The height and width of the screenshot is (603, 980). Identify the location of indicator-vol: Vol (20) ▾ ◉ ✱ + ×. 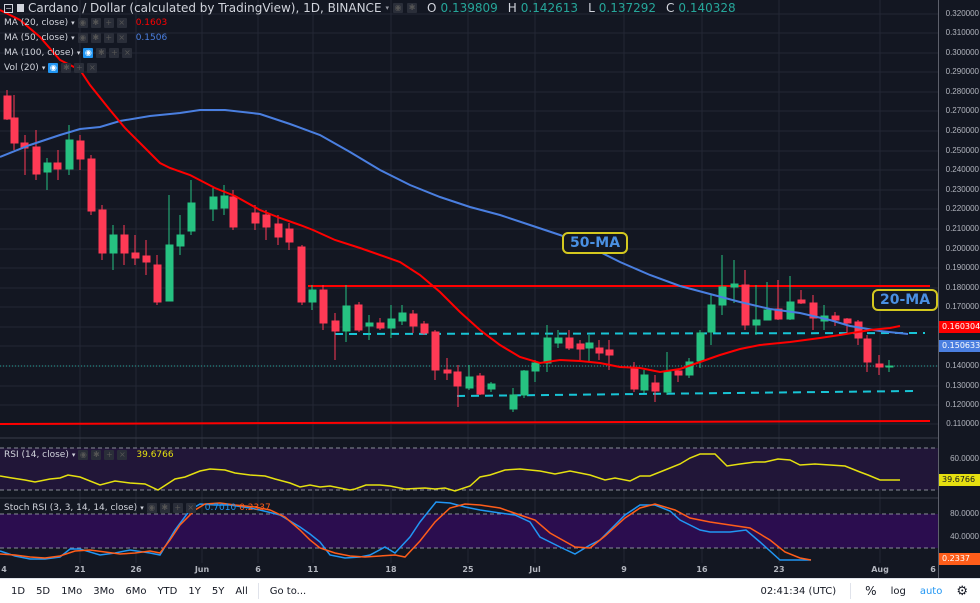
(370, 67).